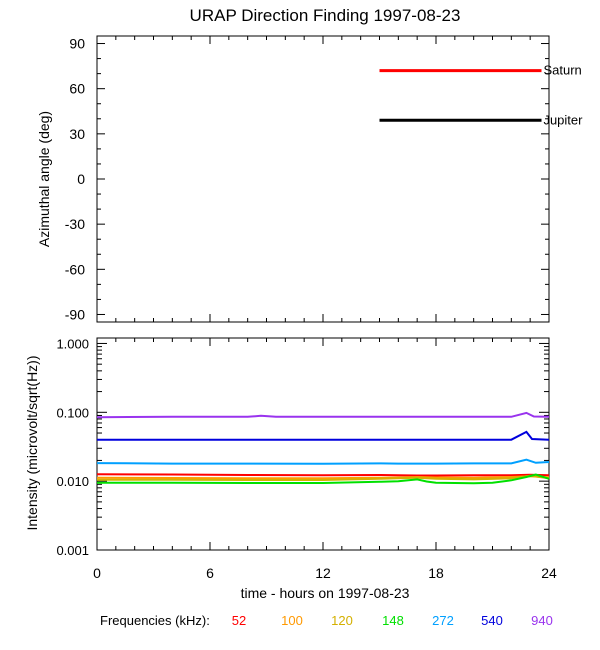 This screenshot has width=600, height=650. I want to click on y-tick-label: 90, so click(77, 44).